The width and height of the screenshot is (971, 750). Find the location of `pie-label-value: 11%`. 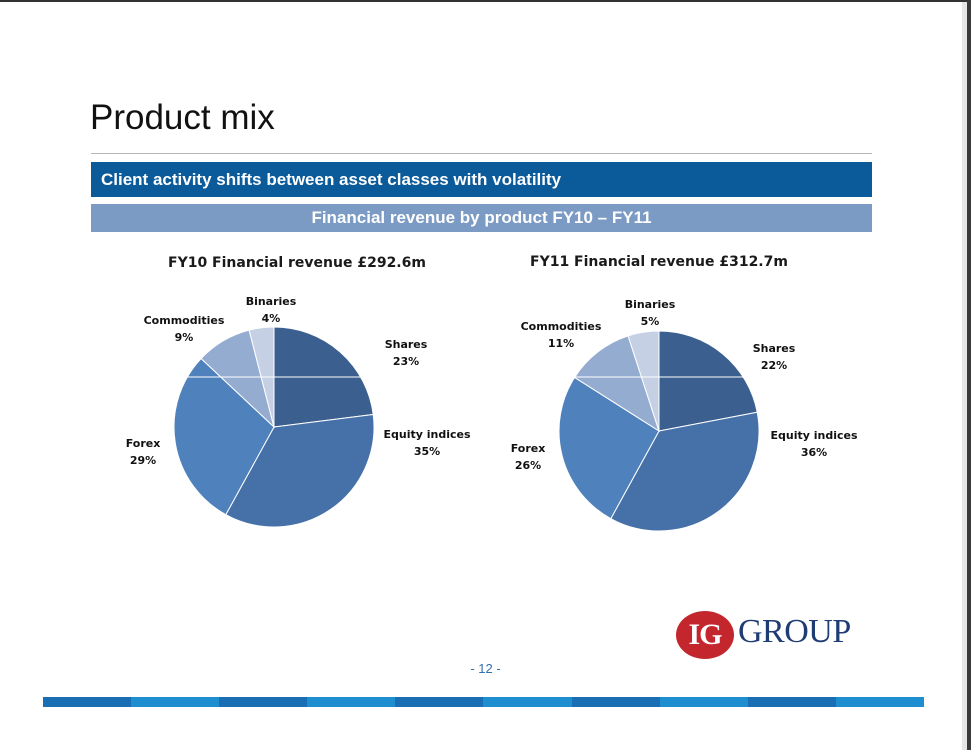

pie-label-value: 11% is located at coordinates (561, 343).